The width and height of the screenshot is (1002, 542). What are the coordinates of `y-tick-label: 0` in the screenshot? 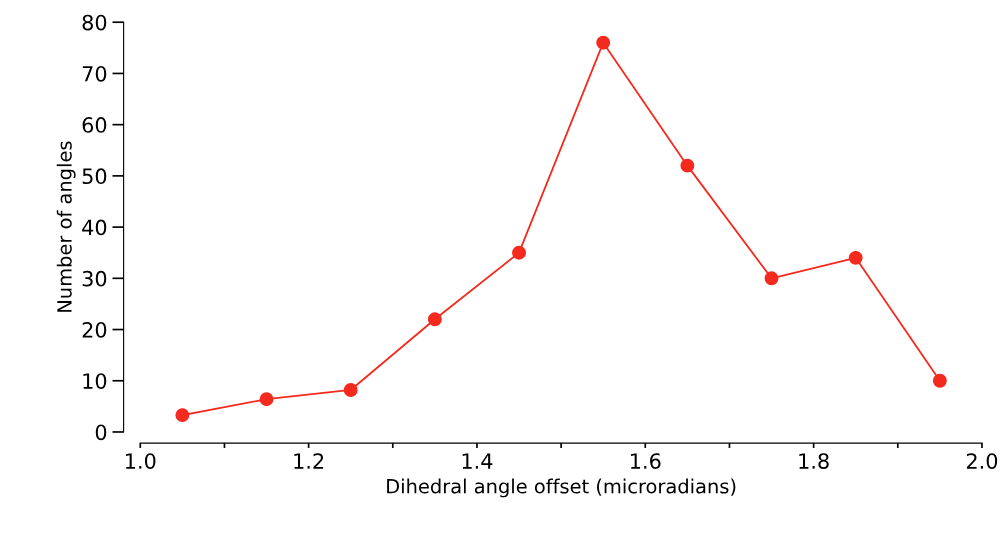 It's located at (101, 432).